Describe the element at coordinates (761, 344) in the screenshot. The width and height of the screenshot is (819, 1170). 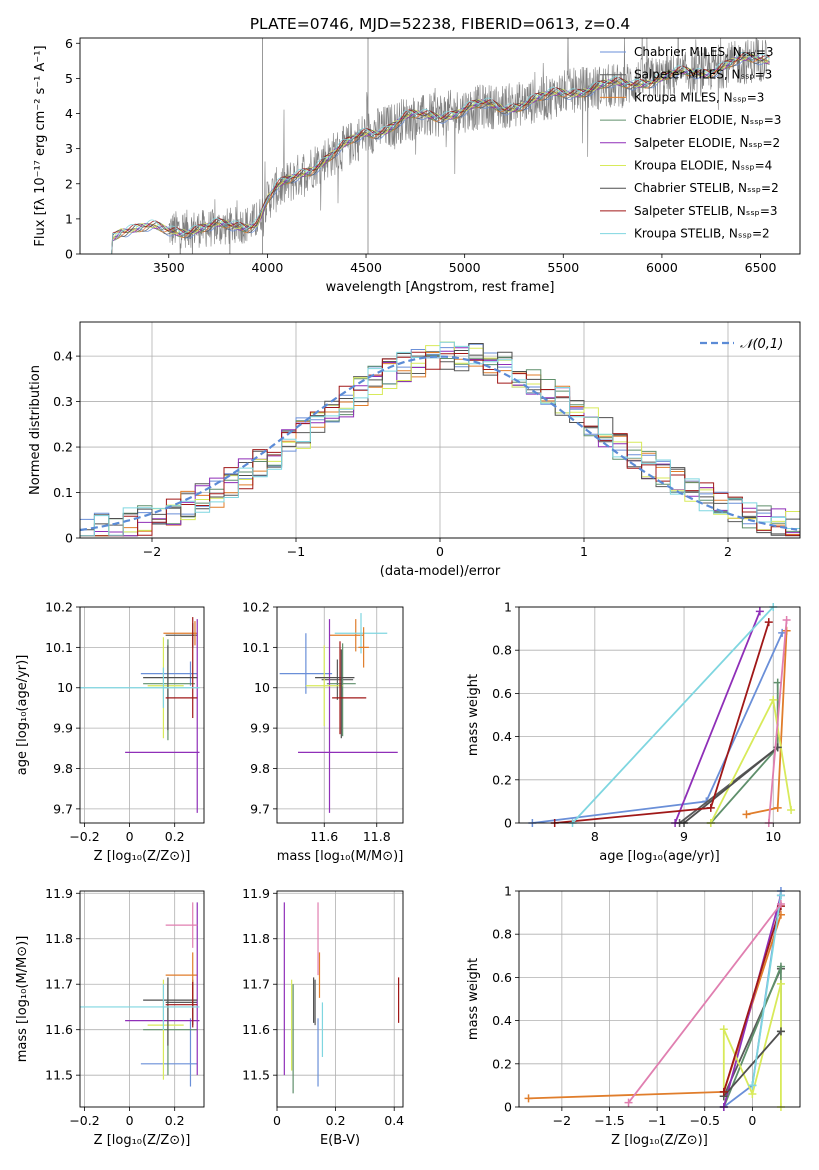
I see `legend-label: 𝒩(0,1)` at that location.